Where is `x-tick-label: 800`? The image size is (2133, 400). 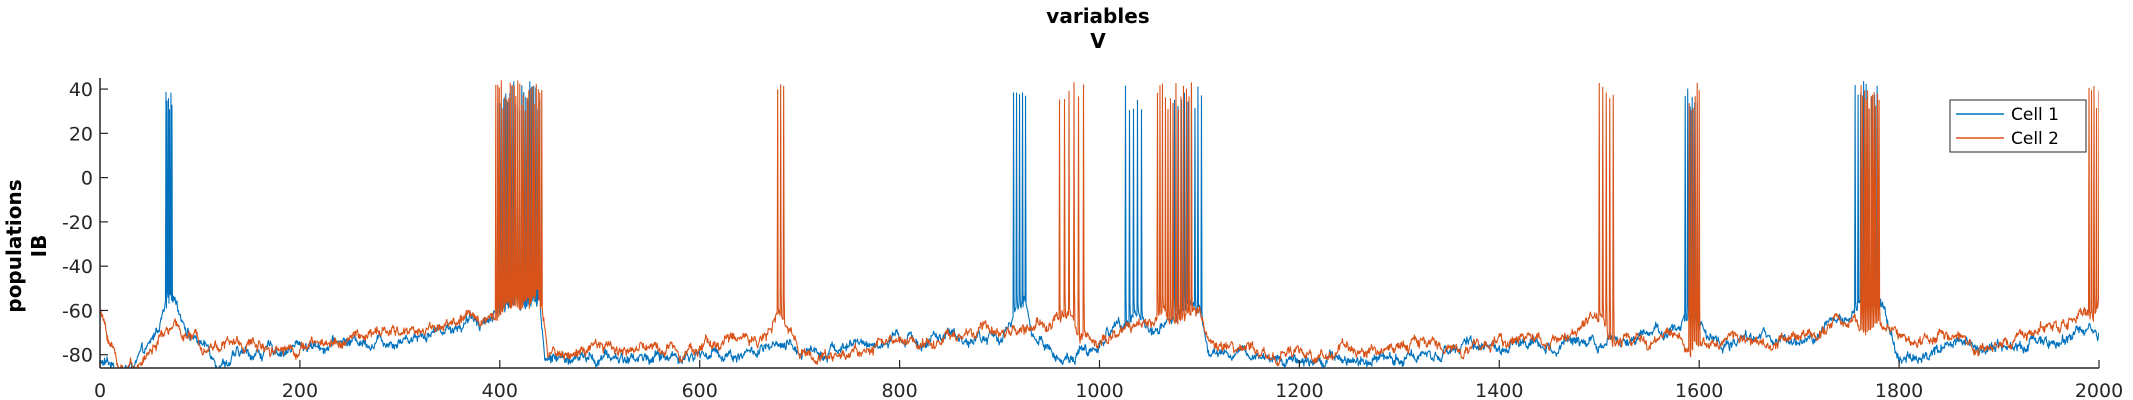
x-tick-label: 800 is located at coordinates (899, 390).